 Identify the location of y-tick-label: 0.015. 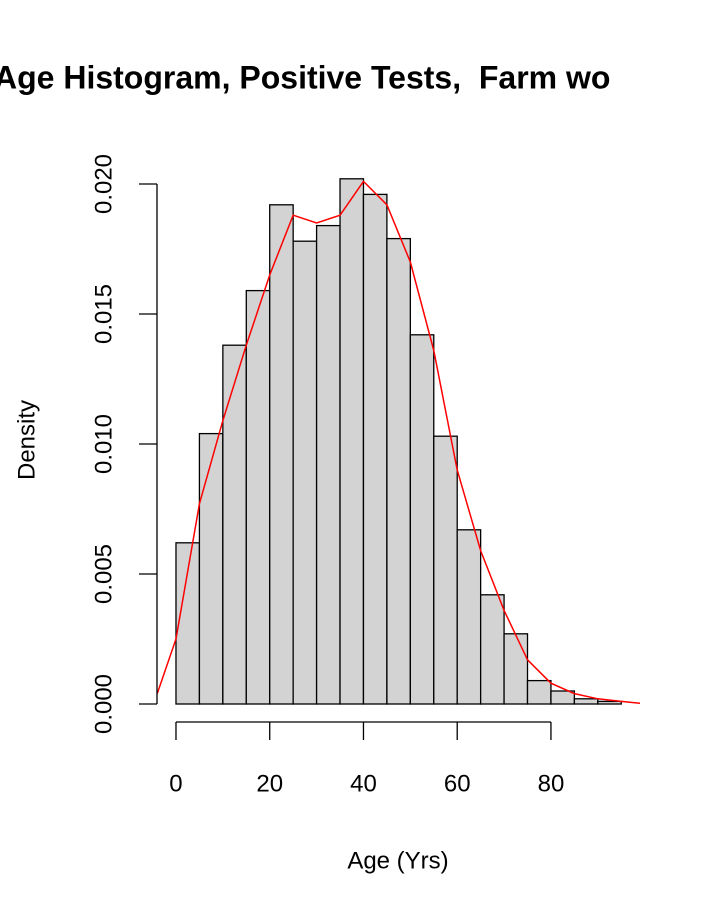
(103, 314).